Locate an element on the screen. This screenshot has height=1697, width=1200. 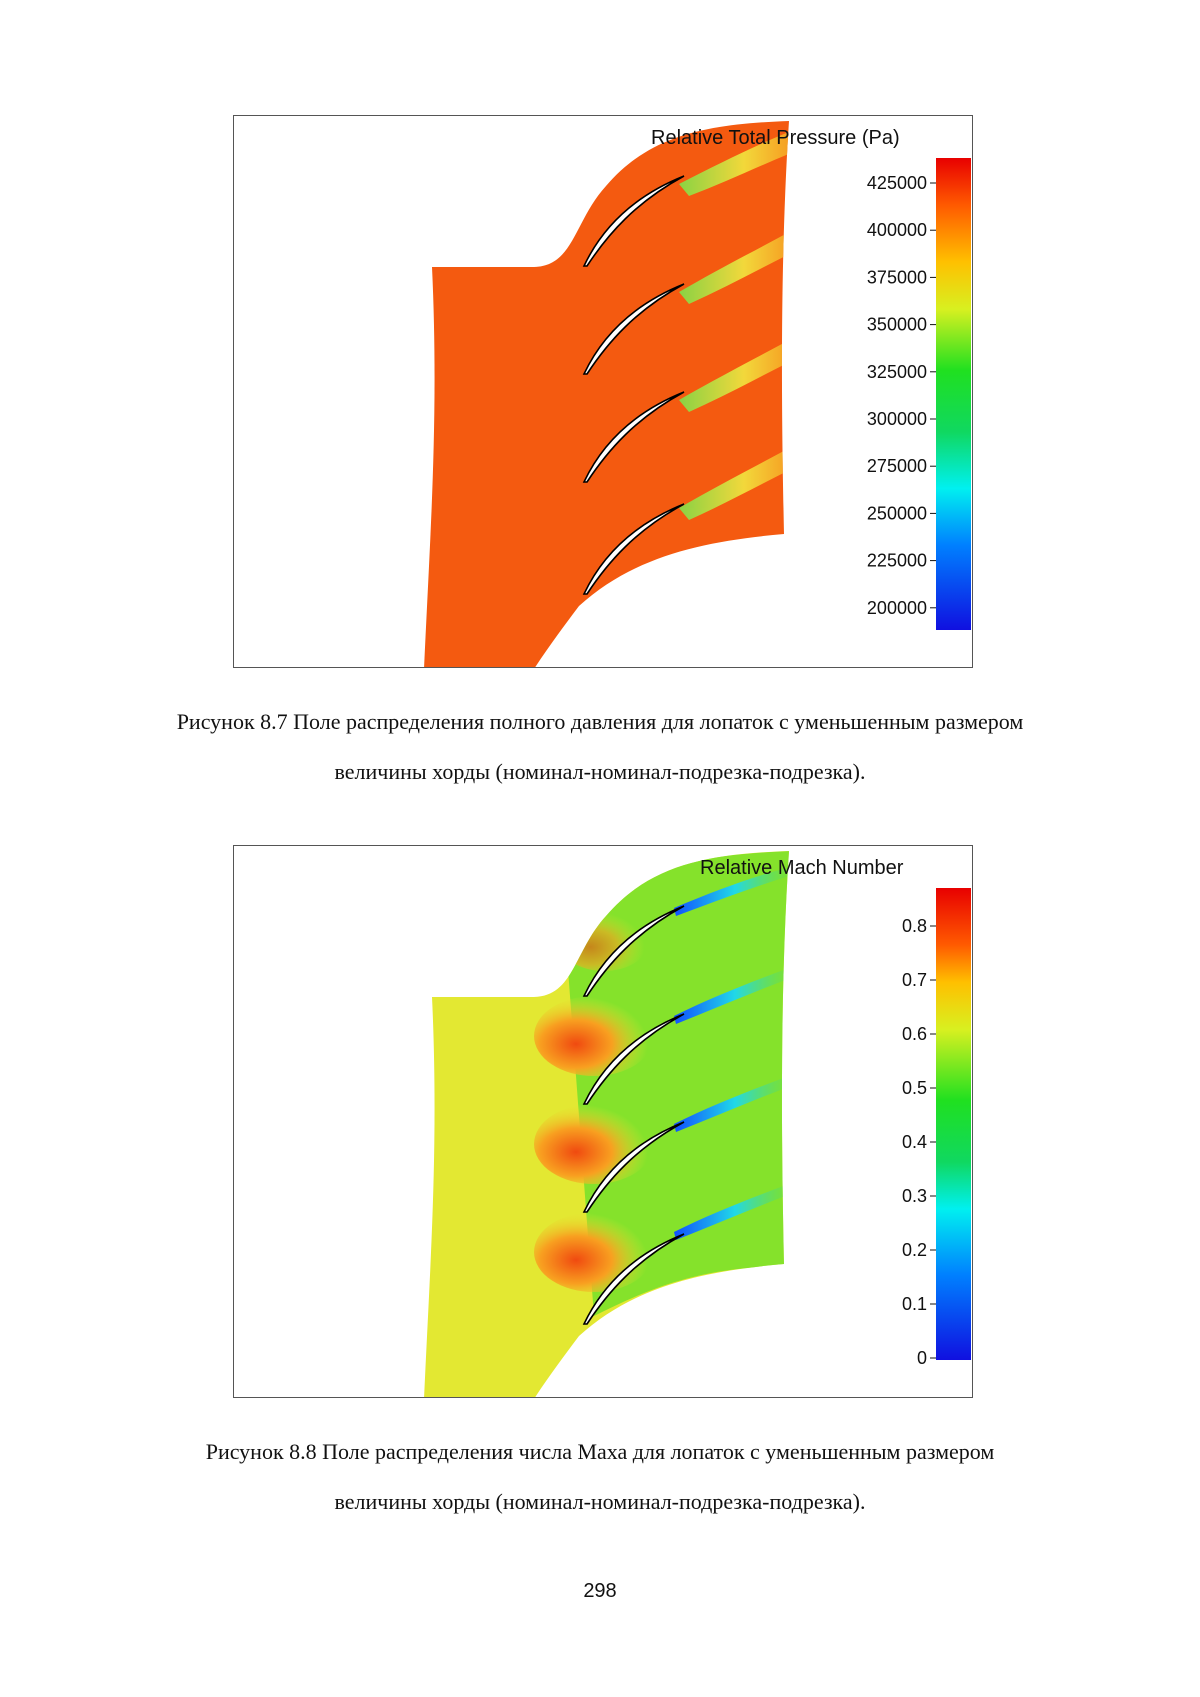
colorbar-tick-label: 325000 is located at coordinates (897, 372).